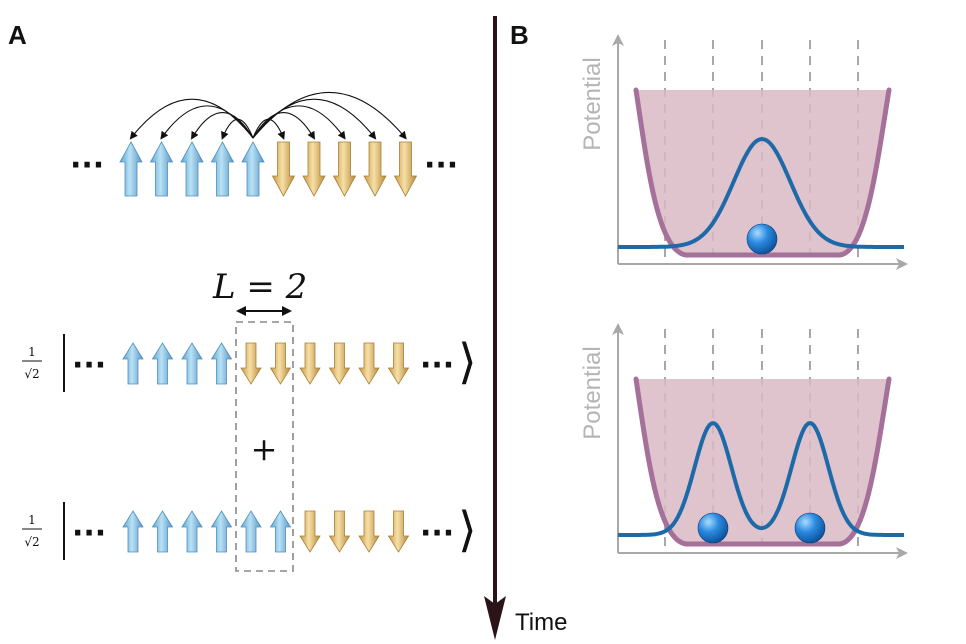 This screenshot has width=966, height=644. Describe the element at coordinates (32, 531) in the screenshot. I see `coef-bottom: 1 √2` at that location.